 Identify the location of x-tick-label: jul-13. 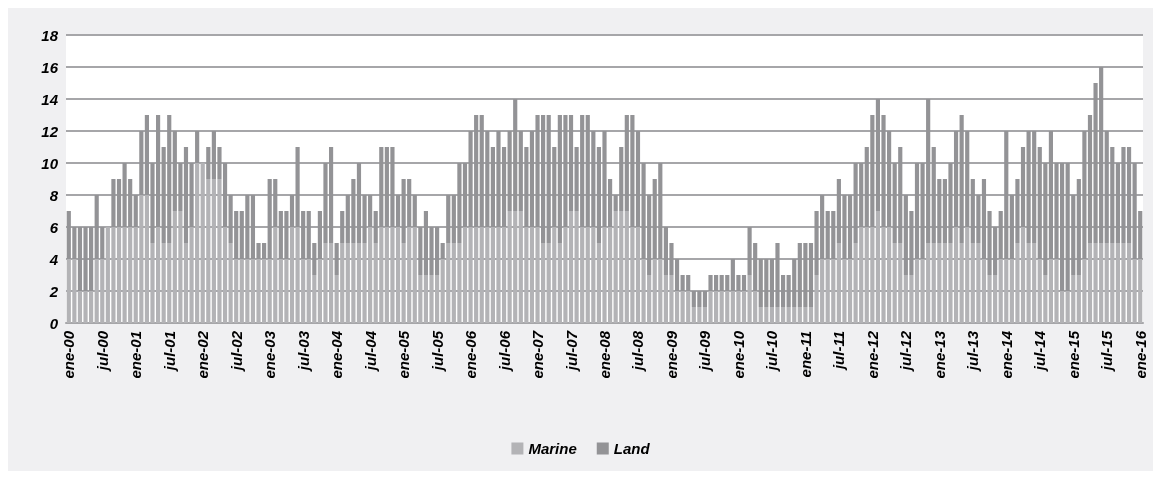
(973, 351).